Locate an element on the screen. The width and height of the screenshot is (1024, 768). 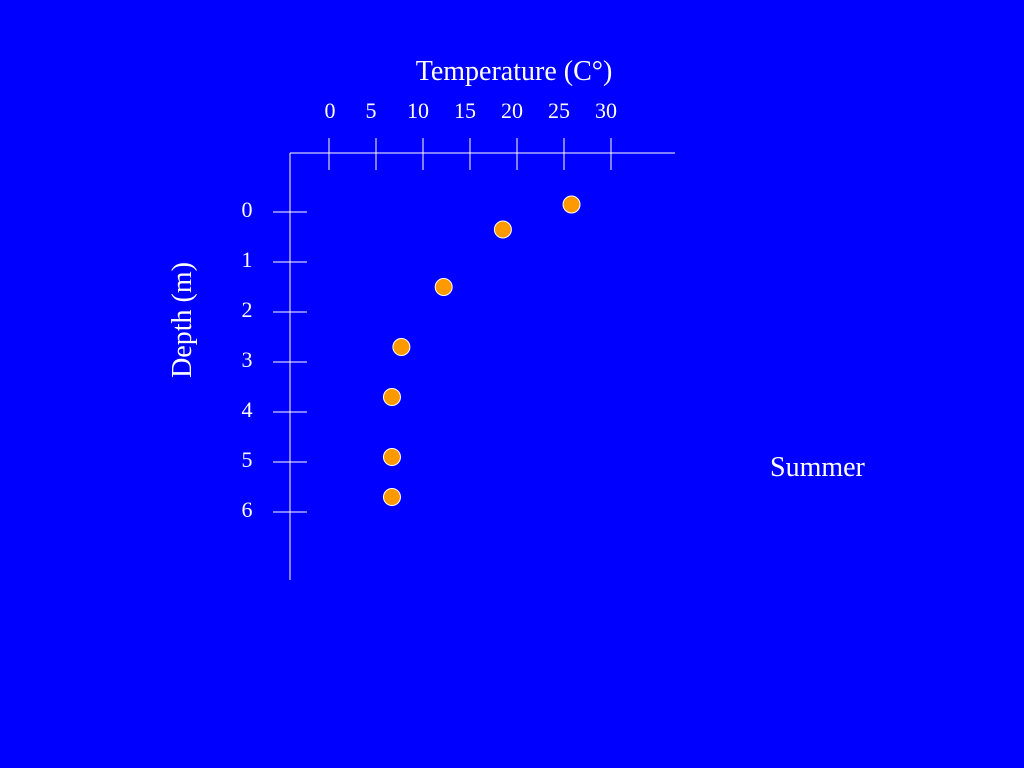
y-tick-label: 5 is located at coordinates (247, 459).